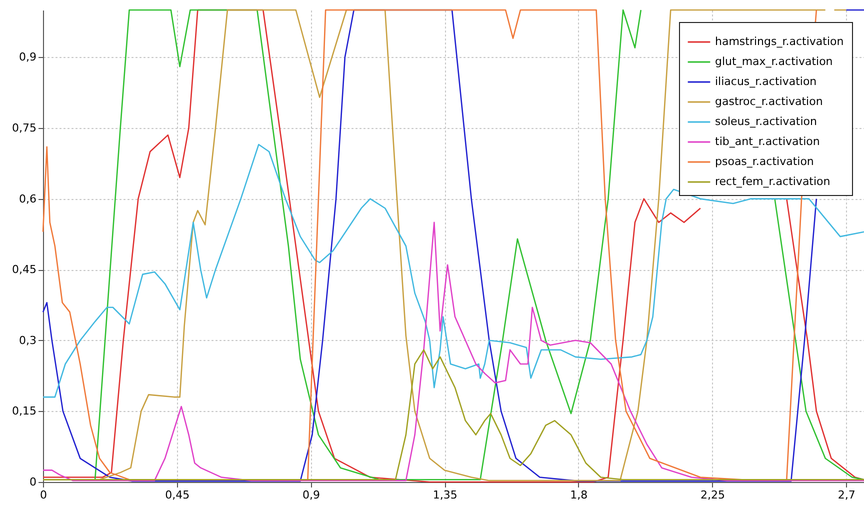 The width and height of the screenshot is (864, 507). What do you see at coordinates (24, 128) in the screenshot?
I see `y-tick-label: 0,75` at bounding box center [24, 128].